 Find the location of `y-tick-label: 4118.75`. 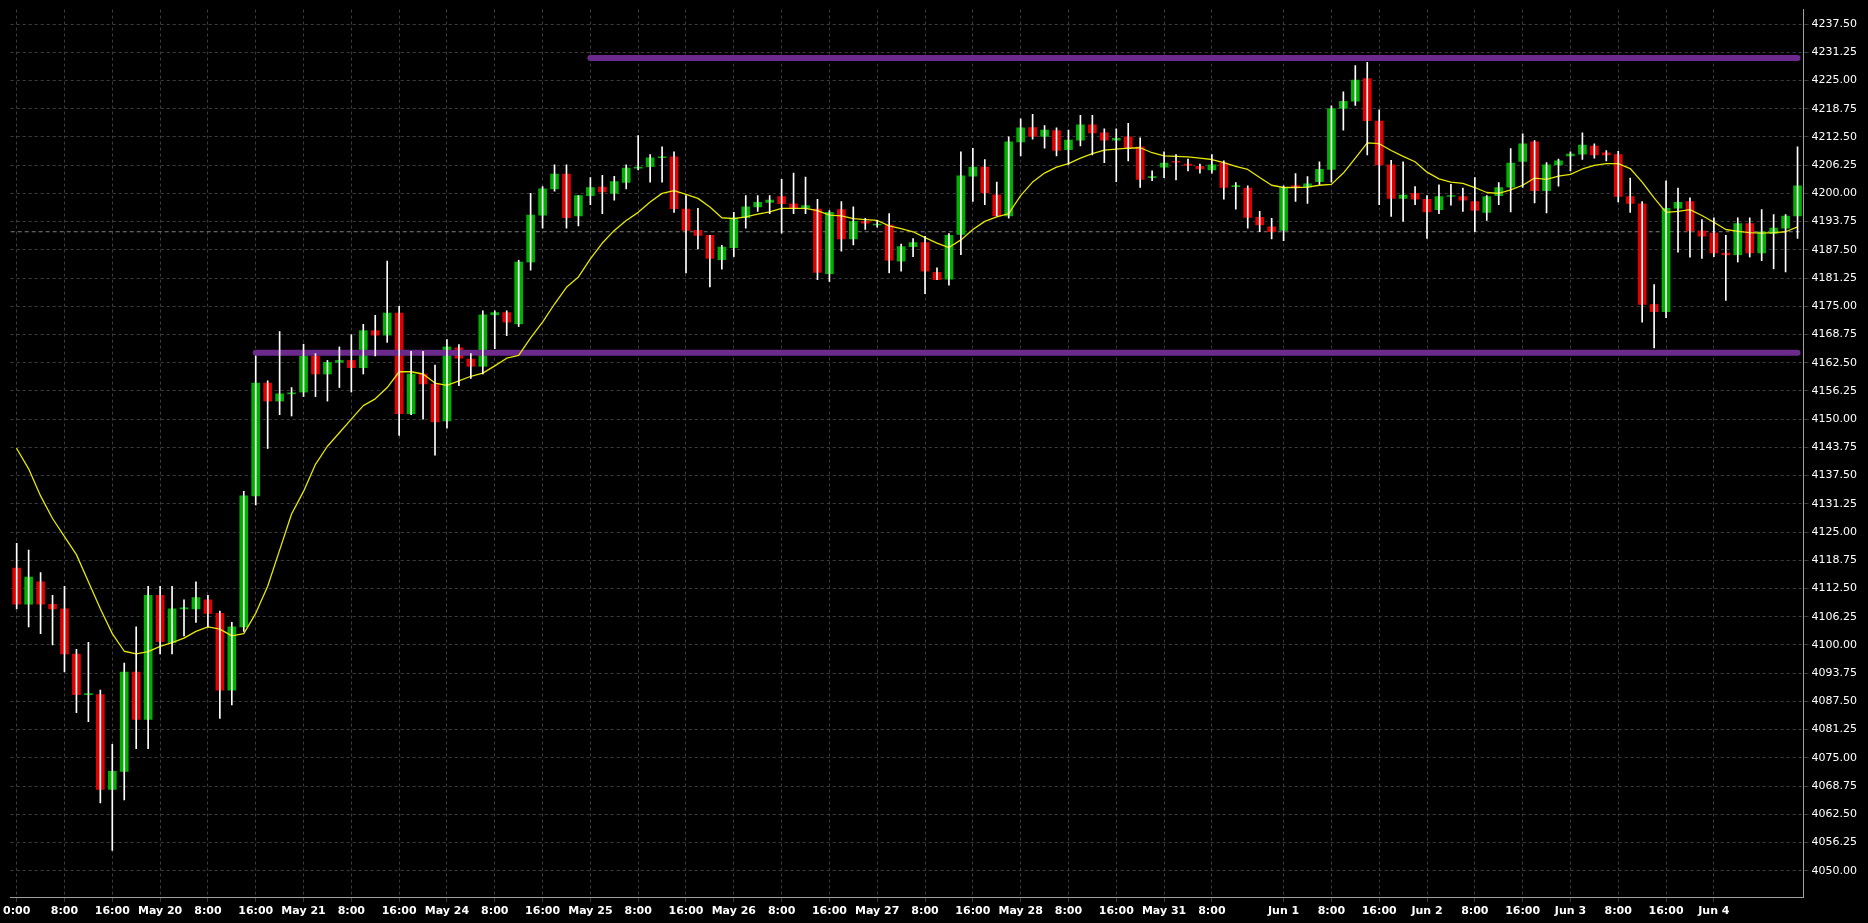

y-tick-label: 4118.75 is located at coordinates (1834, 560).